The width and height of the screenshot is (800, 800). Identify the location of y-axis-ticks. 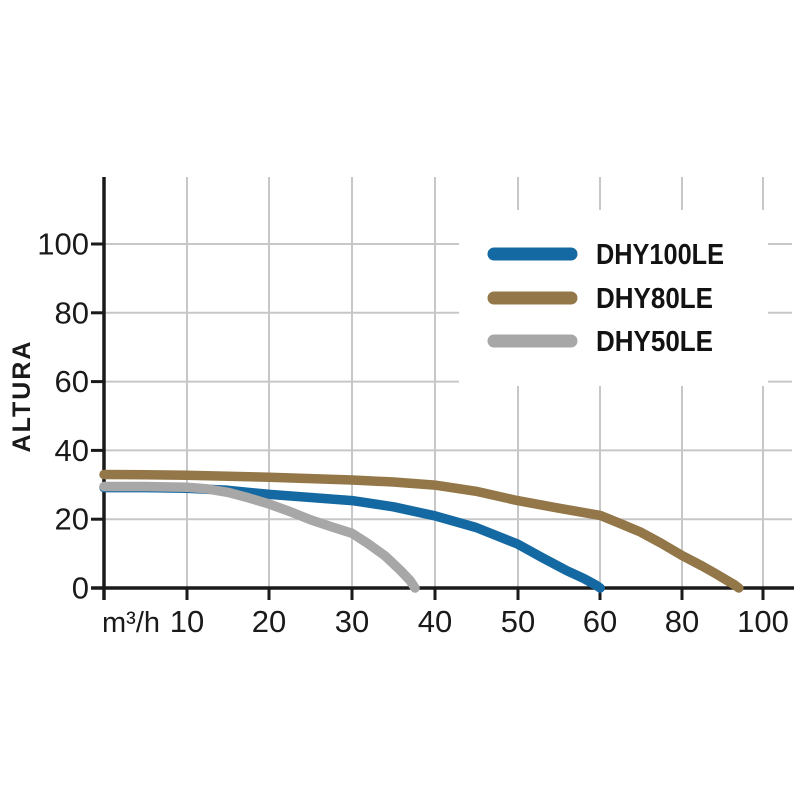
(97, 381).